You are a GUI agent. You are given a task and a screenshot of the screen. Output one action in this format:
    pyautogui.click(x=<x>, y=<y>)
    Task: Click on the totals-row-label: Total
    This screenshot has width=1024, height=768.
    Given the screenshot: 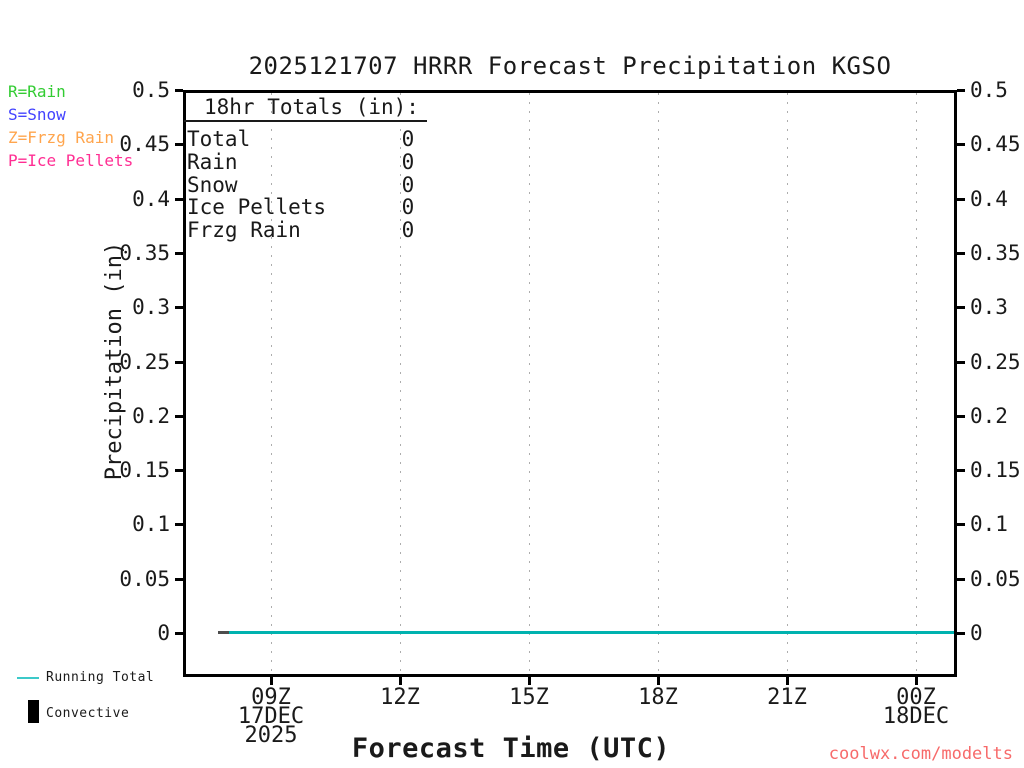 What is the action you would take?
    pyautogui.click(x=219, y=139)
    